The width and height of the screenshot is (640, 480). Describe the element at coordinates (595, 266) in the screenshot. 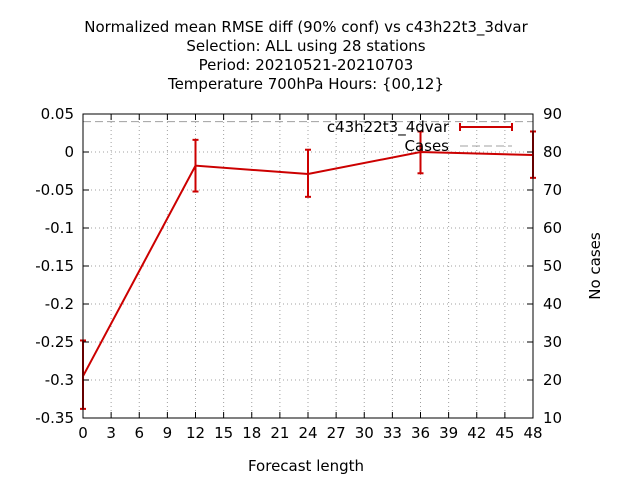

I see `right-axis-label: No cases` at that location.